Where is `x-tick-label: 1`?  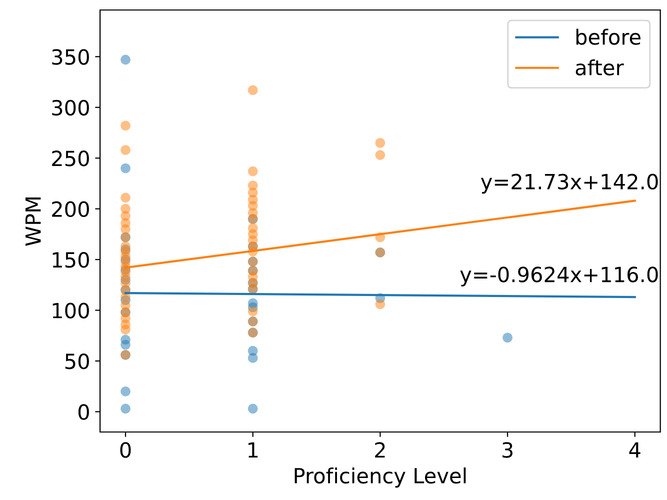
x-tick-label: 1 is located at coordinates (253, 450).